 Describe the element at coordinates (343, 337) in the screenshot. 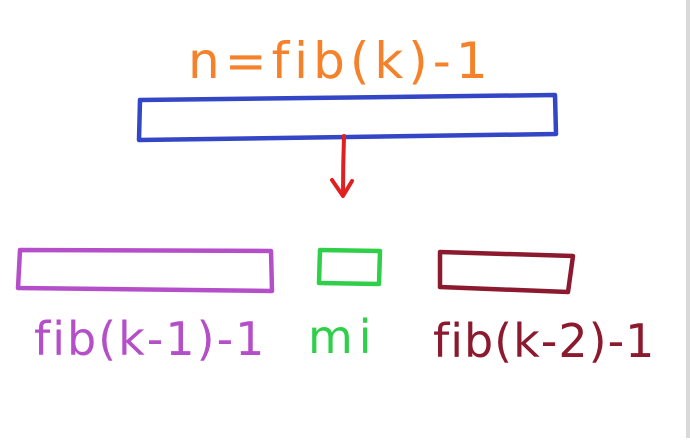

I see `middle-element-label: mi` at that location.